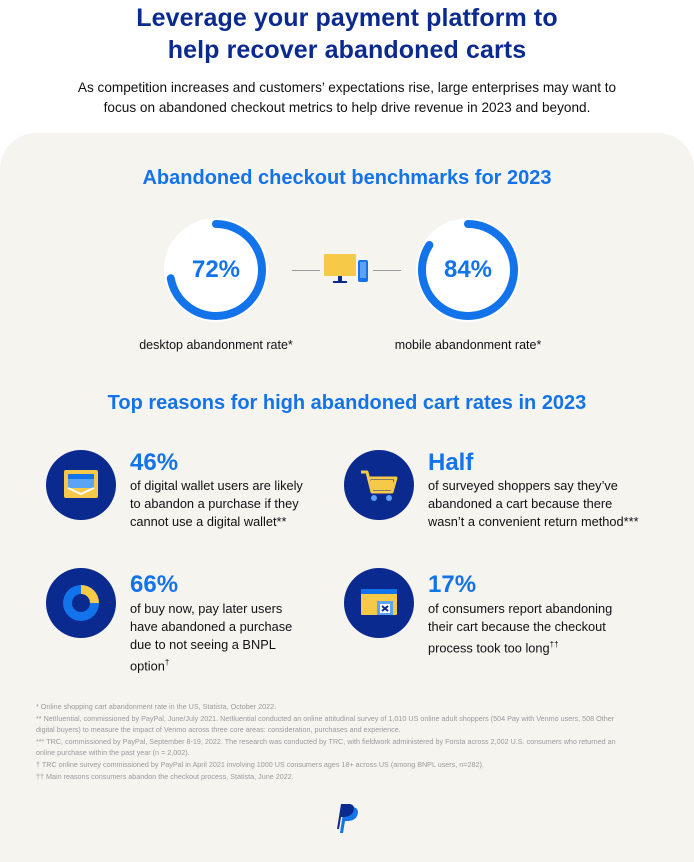 The height and width of the screenshot is (862, 694). What do you see at coordinates (347, 50) in the screenshot?
I see `title-line-2: help recover abandoned carts` at bounding box center [347, 50].